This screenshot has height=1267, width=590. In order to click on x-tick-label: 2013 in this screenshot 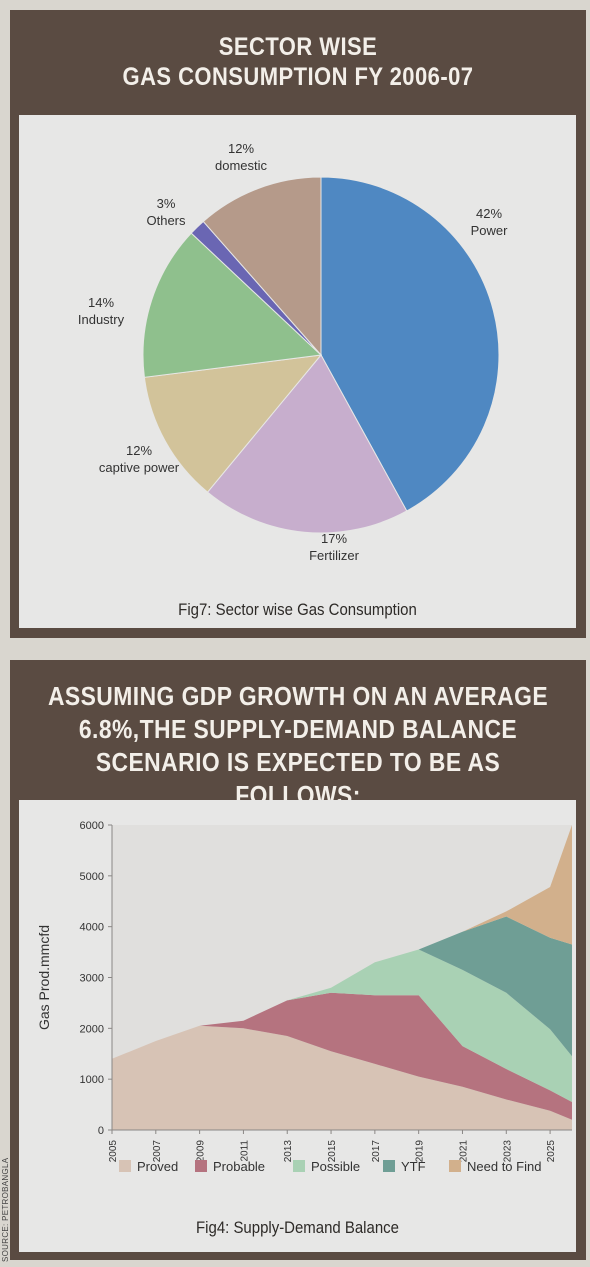, I will do `click(288, 1151)`.